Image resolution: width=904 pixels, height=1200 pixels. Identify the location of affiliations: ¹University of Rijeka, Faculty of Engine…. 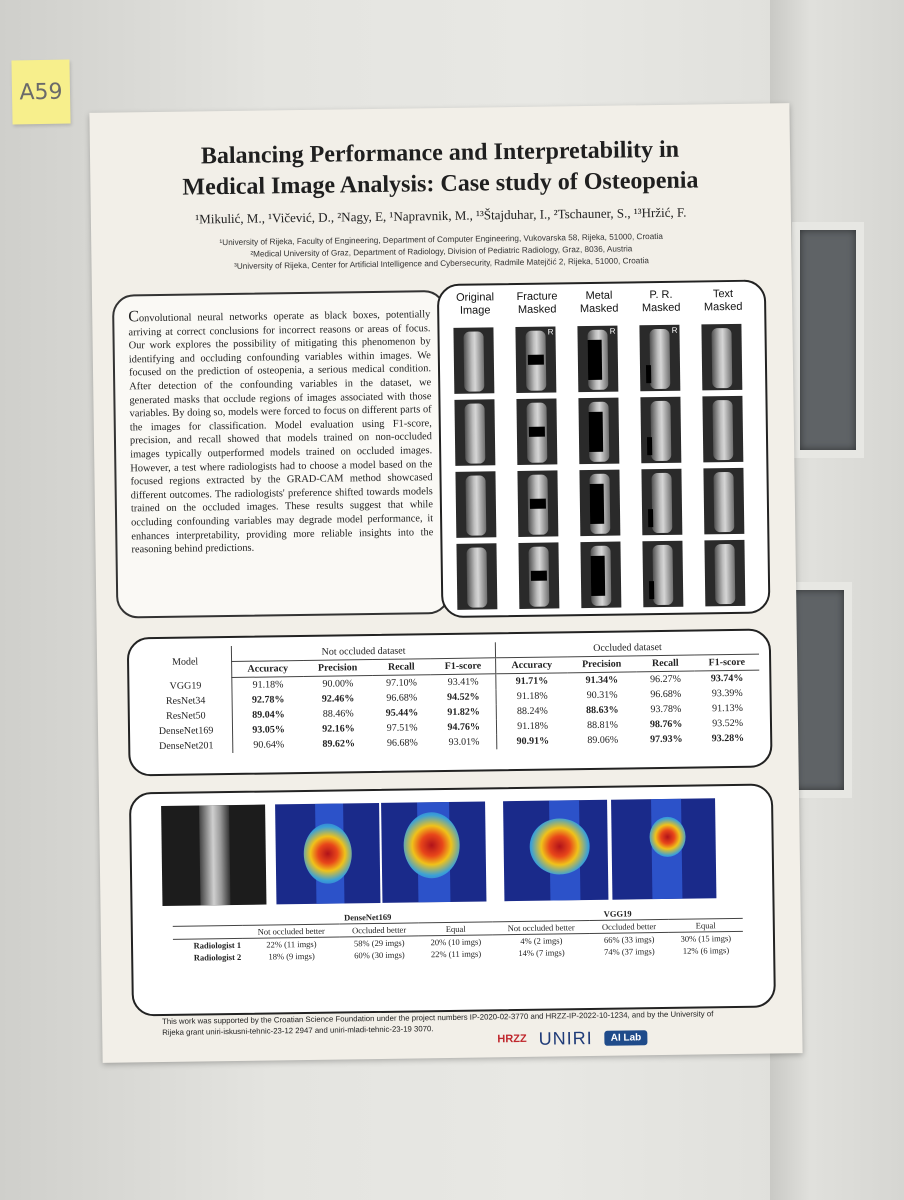
(441, 252).